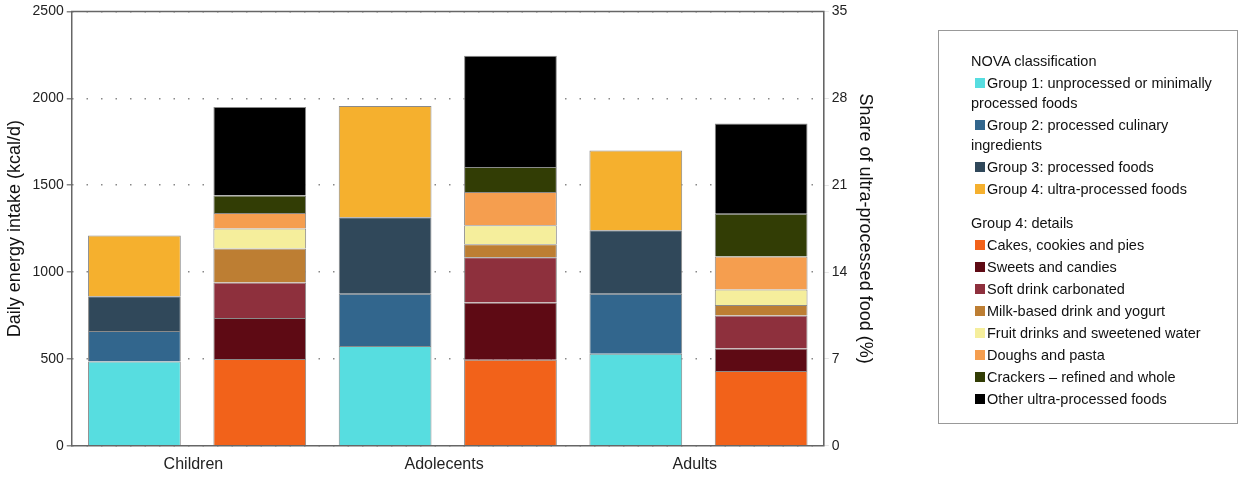 The image size is (1249, 477). I want to click on legend-label: Group 2: processed culinary ingredients, so click(1070, 135).